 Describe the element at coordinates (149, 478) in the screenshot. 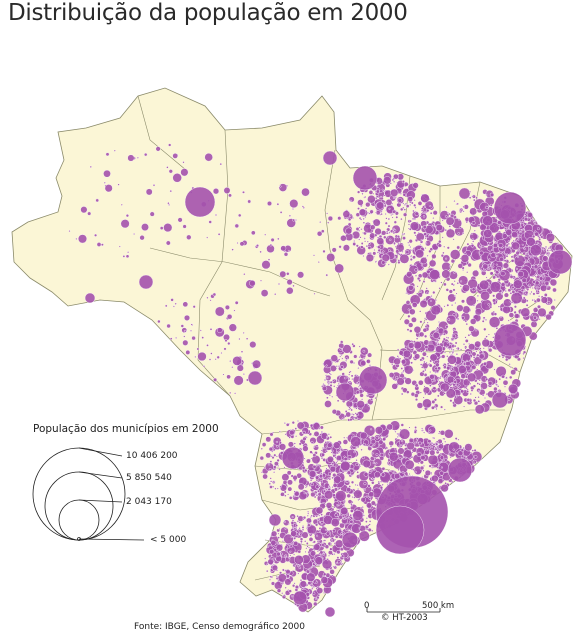

I see `legend-value-2: 5 850 540` at that location.